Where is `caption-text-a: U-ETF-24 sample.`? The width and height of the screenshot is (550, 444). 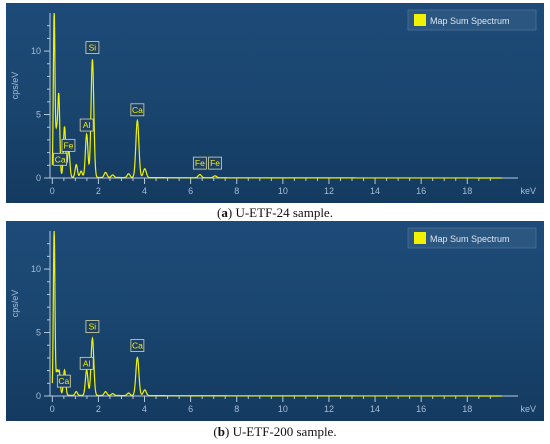 caption-text-a: U-ETF-24 sample. is located at coordinates (284, 212).